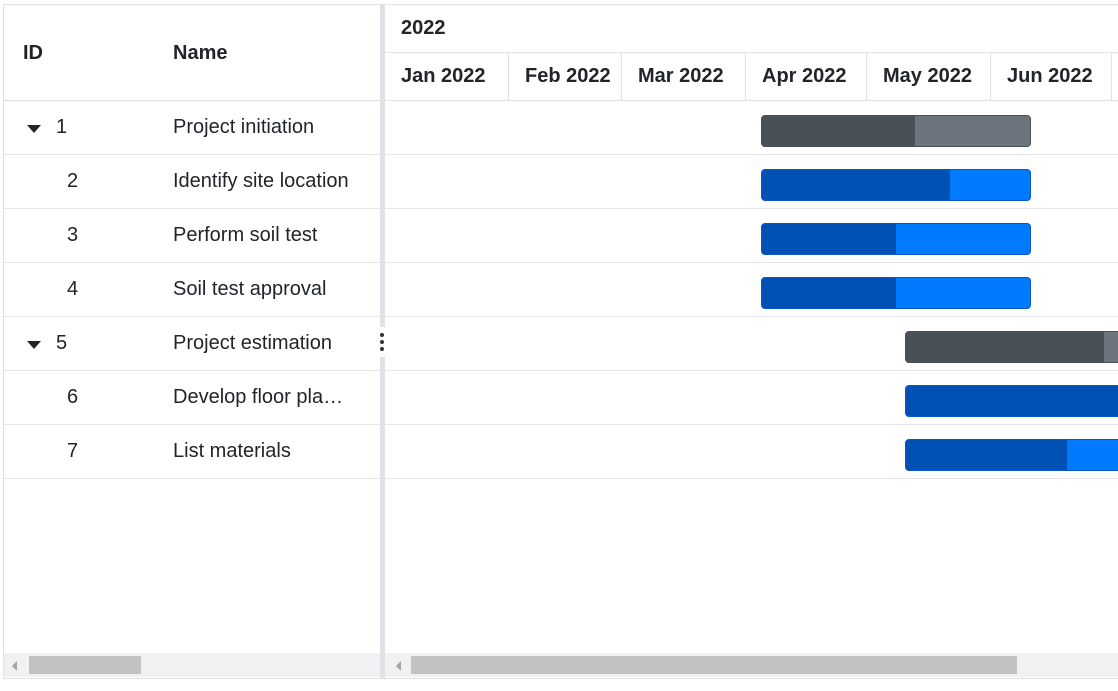  Describe the element at coordinates (244, 127) in the screenshot. I see `row-name: Project initiation` at that location.